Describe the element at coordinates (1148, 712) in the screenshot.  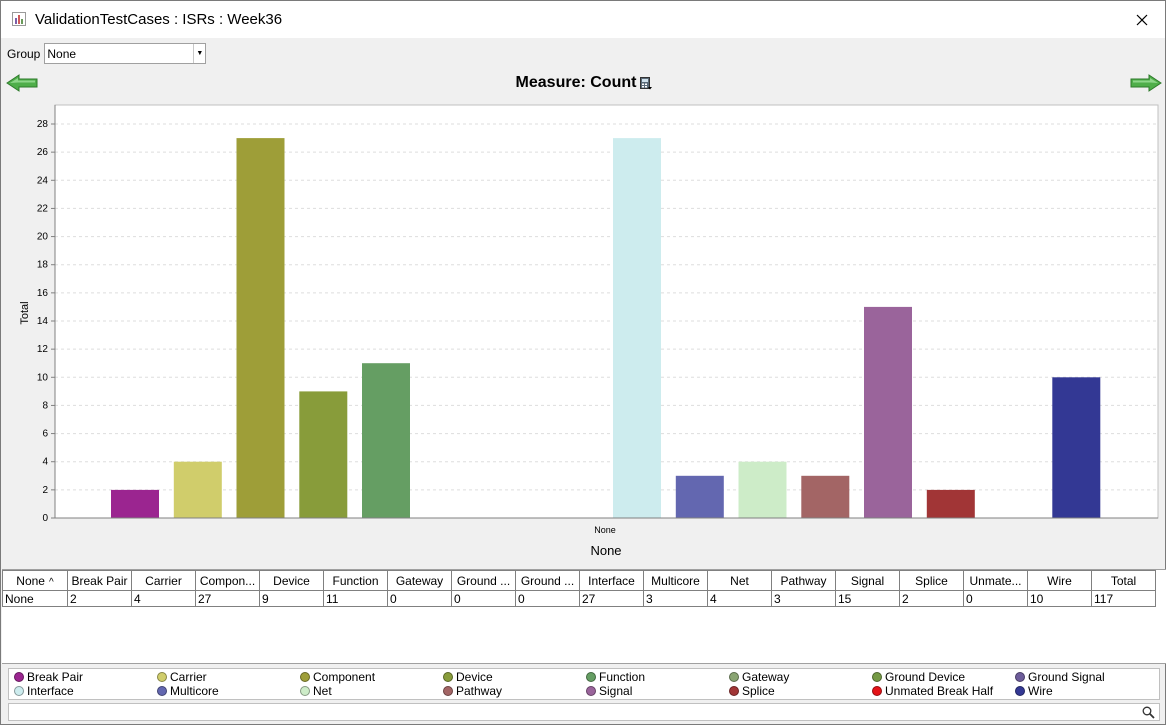
I see `search-icon` at that location.